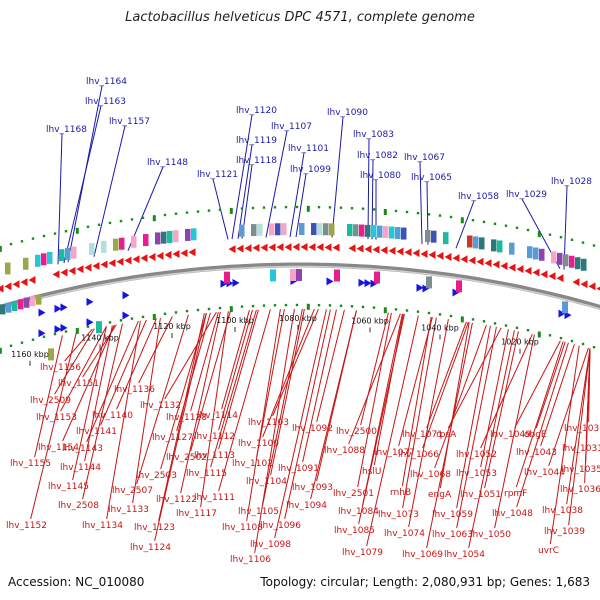 The image size is (600, 600). I want to click on scale-label: 1020 kbp, so click(520, 342).